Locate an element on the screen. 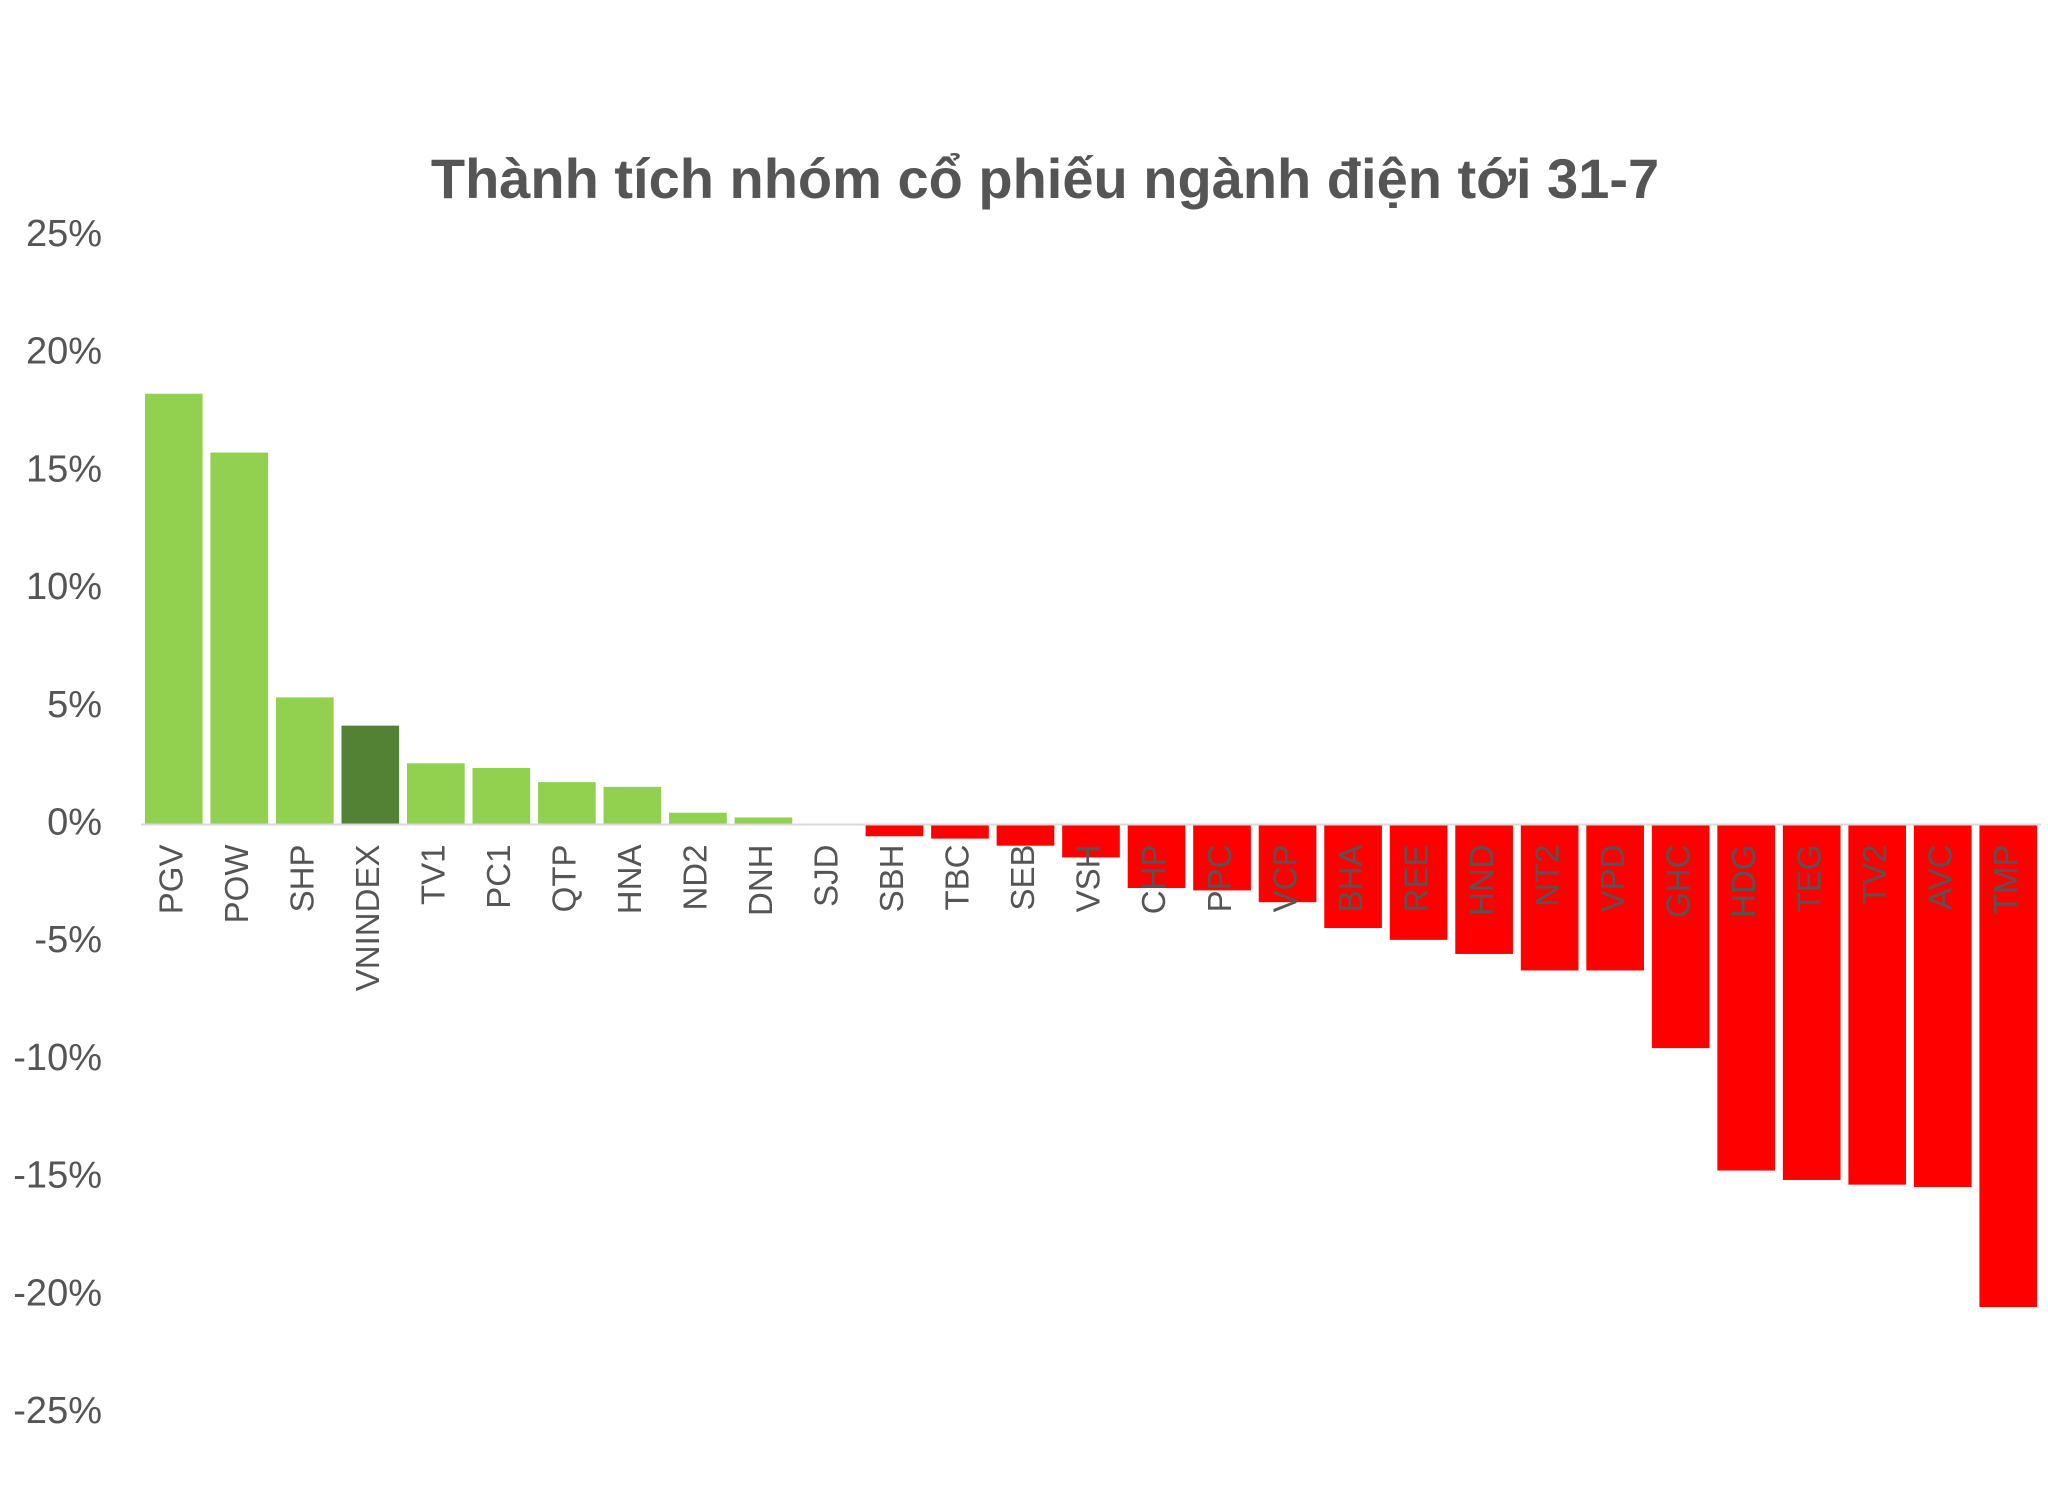 This screenshot has height=1487, width=2048. x-tick-label: TV1 is located at coordinates (433, 875).